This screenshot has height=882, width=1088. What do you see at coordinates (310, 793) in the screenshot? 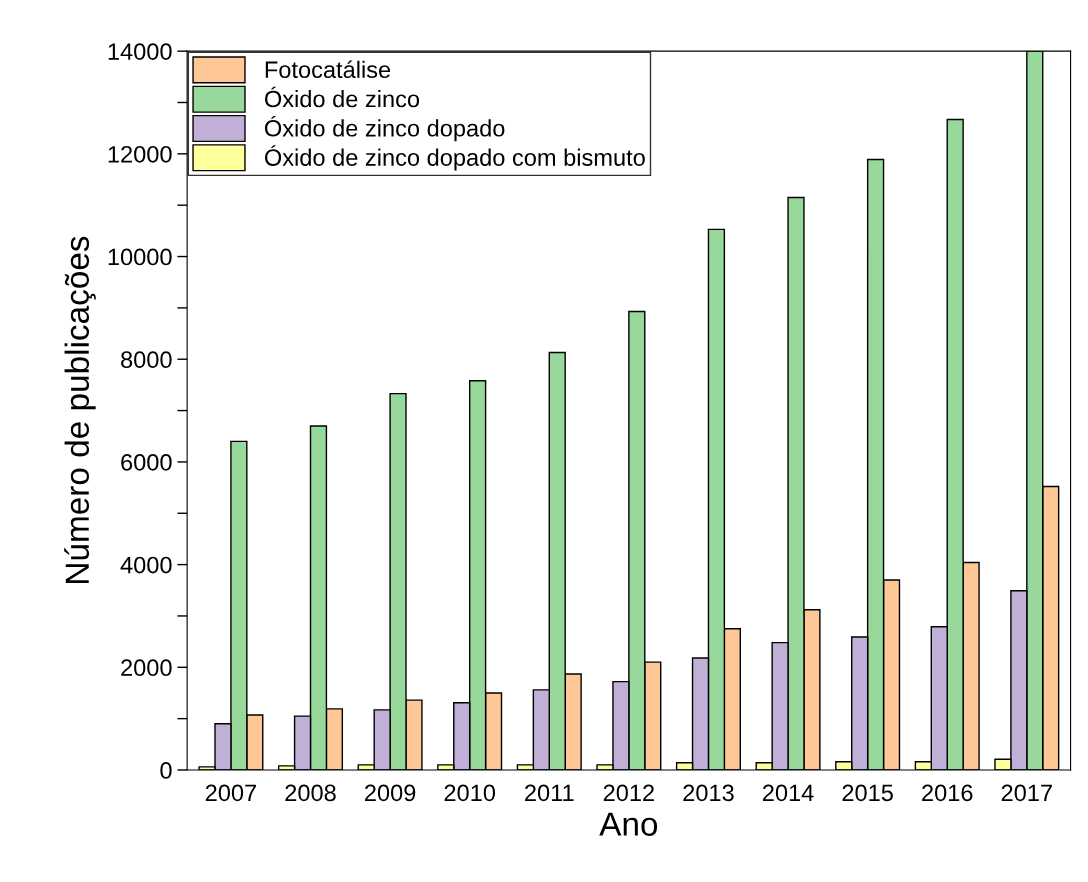
I see `x-tick-label: 2008` at bounding box center [310, 793].